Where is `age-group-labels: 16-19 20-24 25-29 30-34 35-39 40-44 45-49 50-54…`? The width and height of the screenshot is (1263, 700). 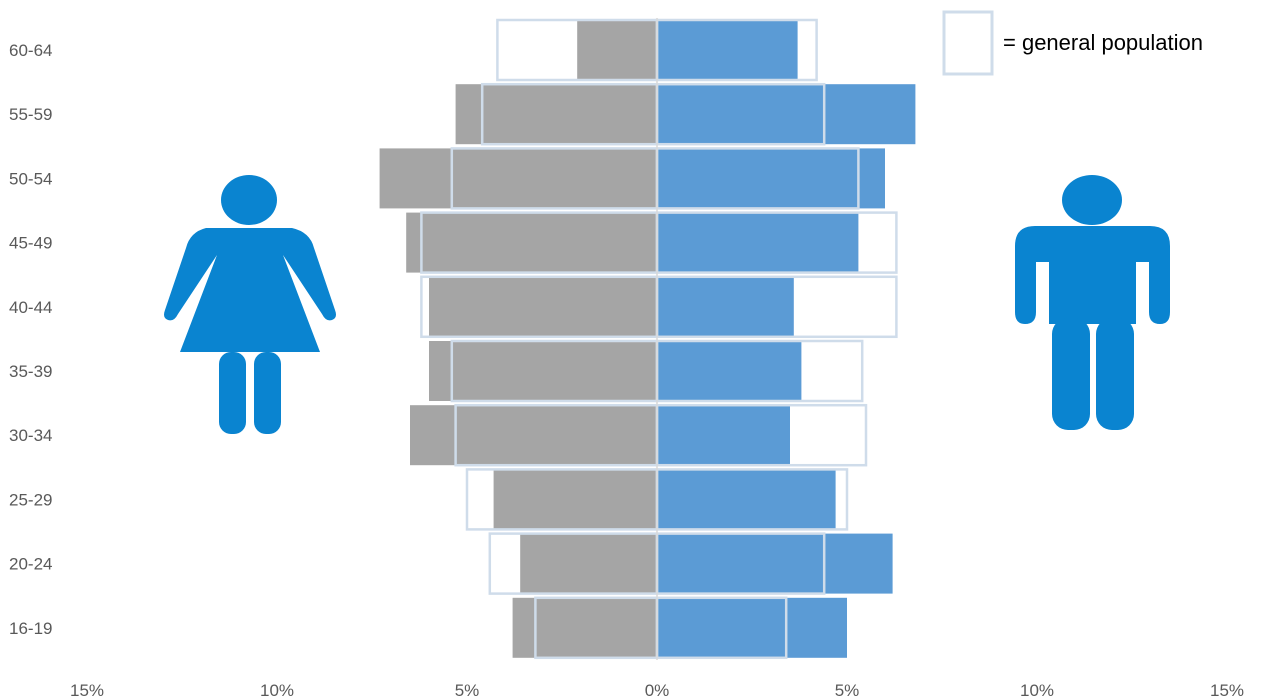
age-group-labels: 16-19 20-24 25-29 30-34 35-39 40-44 45-49 50-54… is located at coordinates (30, 339).